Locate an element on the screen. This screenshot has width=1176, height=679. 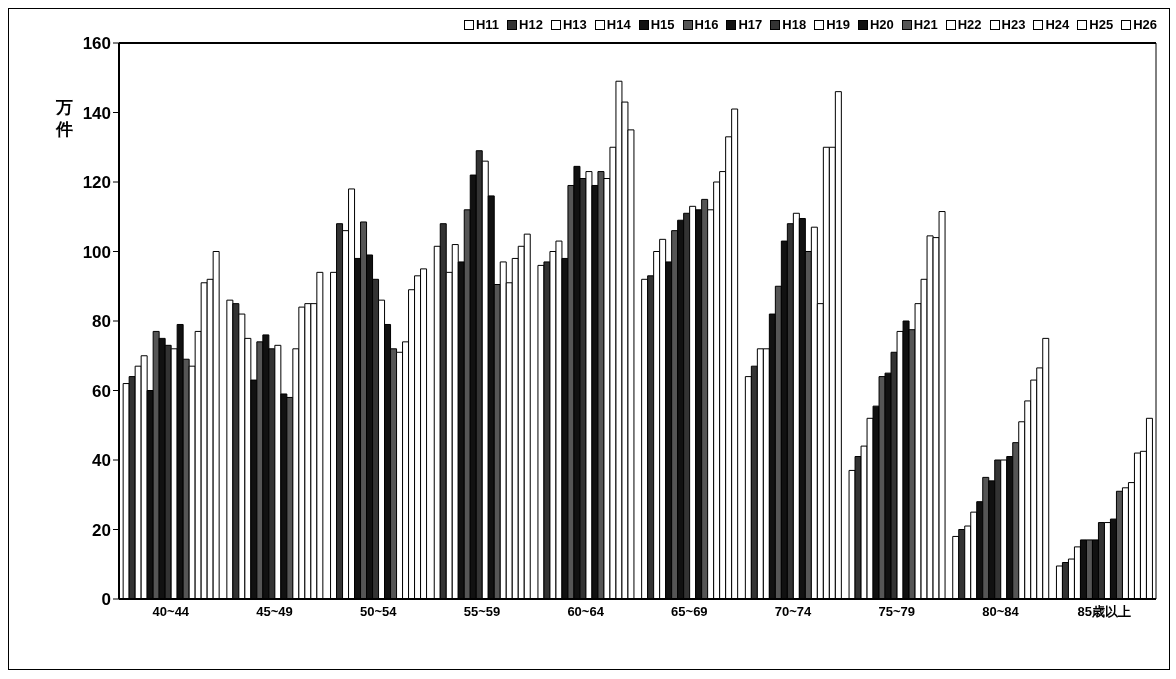
legend-label: H16 is located at coordinates (706, 24).